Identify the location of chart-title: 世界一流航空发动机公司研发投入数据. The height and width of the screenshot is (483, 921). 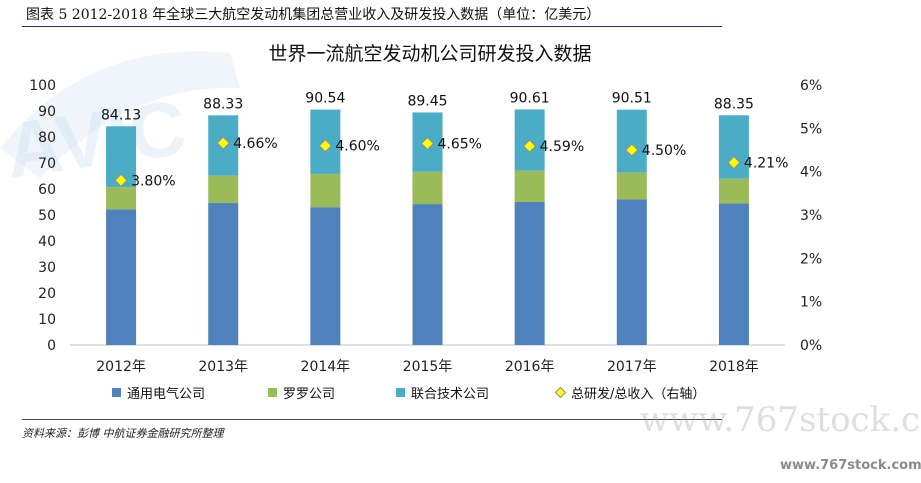
(429, 54).